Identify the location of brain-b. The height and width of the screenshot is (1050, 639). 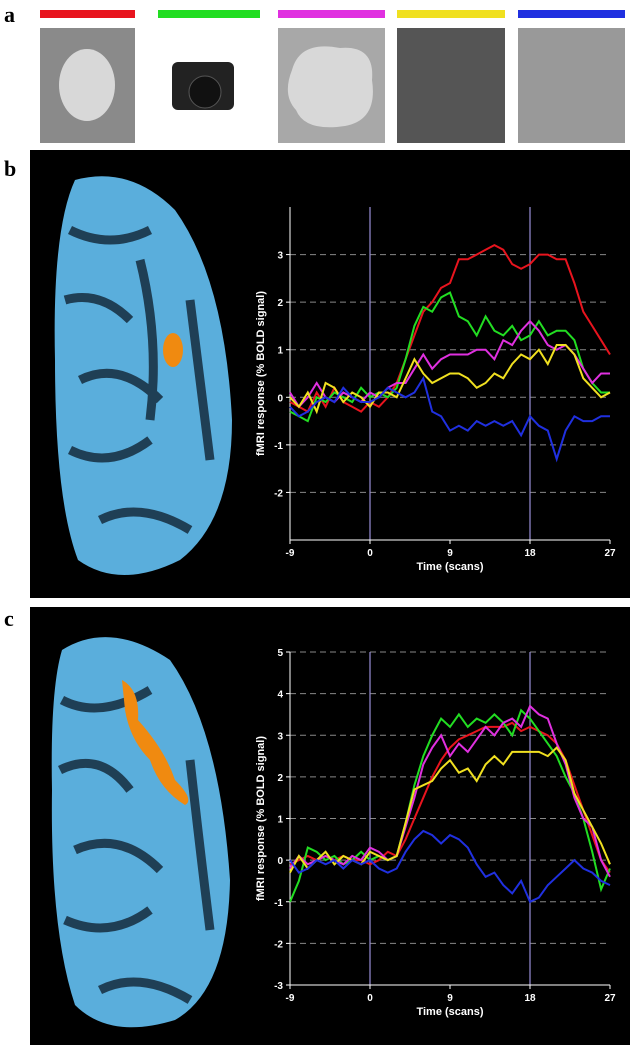
(143, 375).